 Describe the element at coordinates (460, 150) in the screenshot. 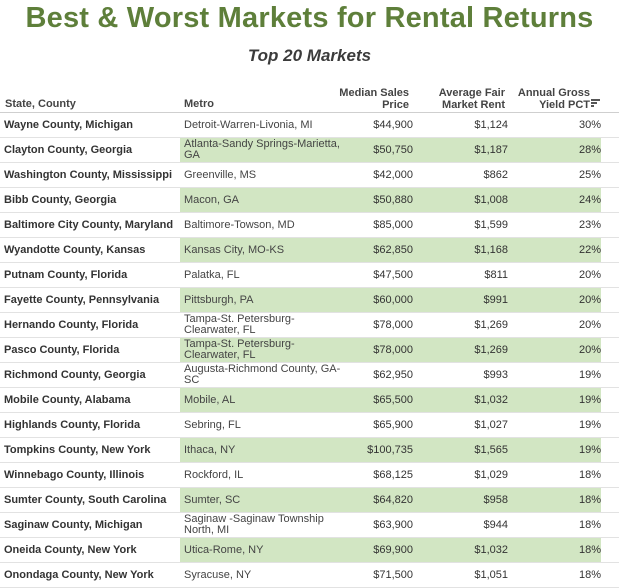

I see `cell-fair-market-rent: $1,187` at that location.